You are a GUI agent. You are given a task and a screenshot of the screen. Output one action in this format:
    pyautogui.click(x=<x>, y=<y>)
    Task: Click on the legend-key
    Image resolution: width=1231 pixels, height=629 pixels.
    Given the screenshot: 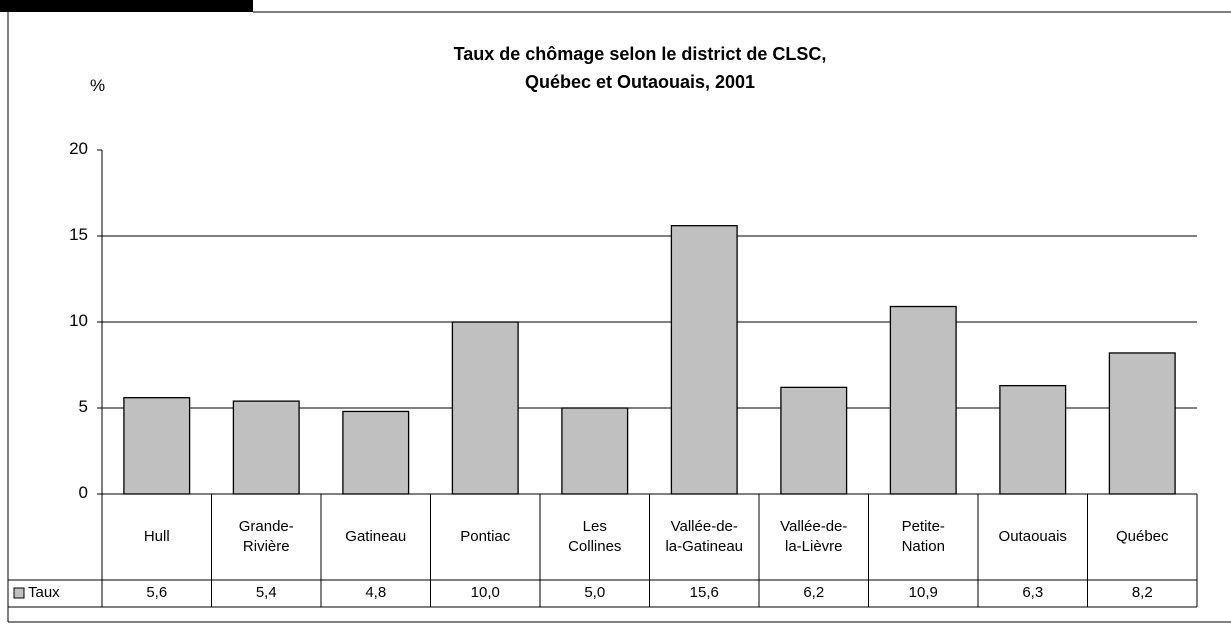 What is the action you would take?
    pyautogui.click(x=19, y=593)
    